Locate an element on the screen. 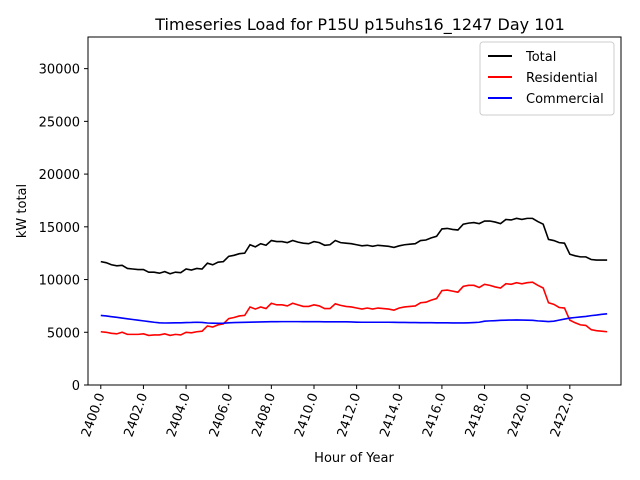 The image size is (640, 480). y-axis: 0 5000 10000 15000 20000 25000 30000 is located at coordinates (63, 228).